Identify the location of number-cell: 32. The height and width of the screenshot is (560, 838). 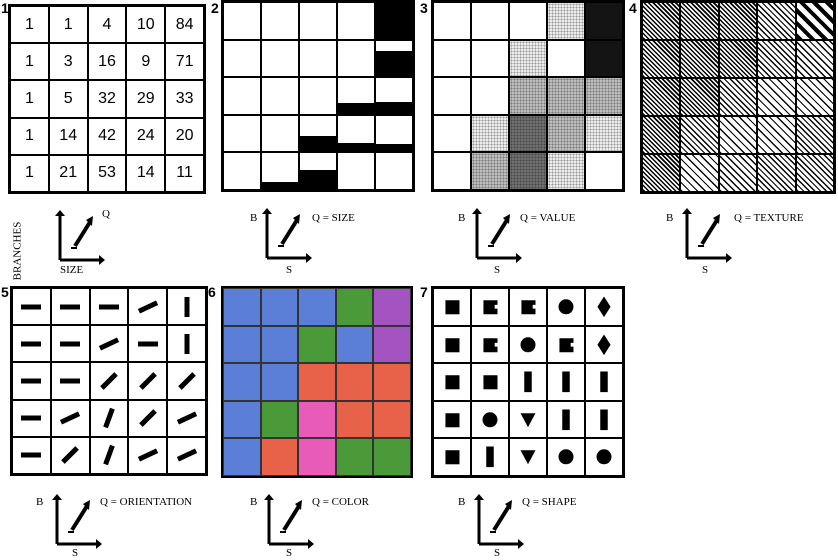
(107, 99).